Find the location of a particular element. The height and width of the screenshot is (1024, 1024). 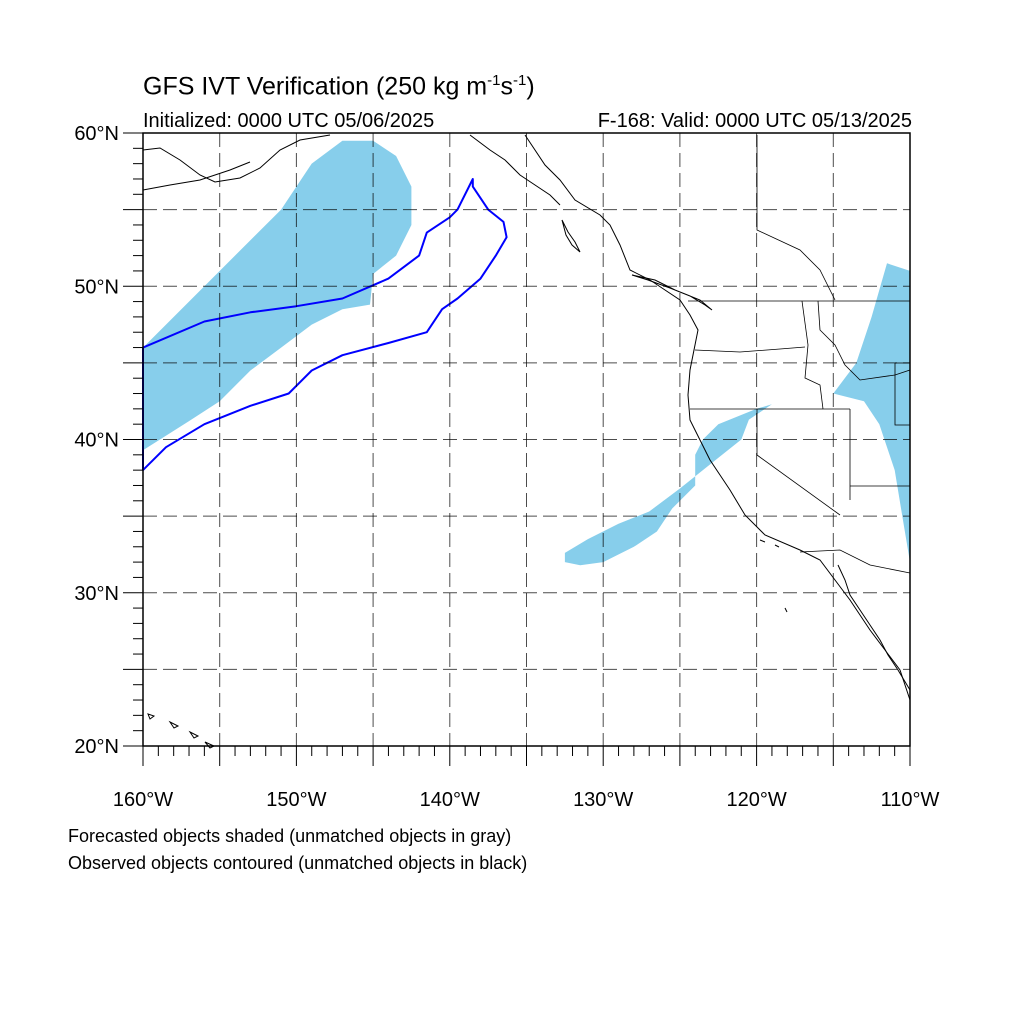

map-title: GFS IVT Verification (250 kg m-1s-1) is located at coordinates (339, 86).